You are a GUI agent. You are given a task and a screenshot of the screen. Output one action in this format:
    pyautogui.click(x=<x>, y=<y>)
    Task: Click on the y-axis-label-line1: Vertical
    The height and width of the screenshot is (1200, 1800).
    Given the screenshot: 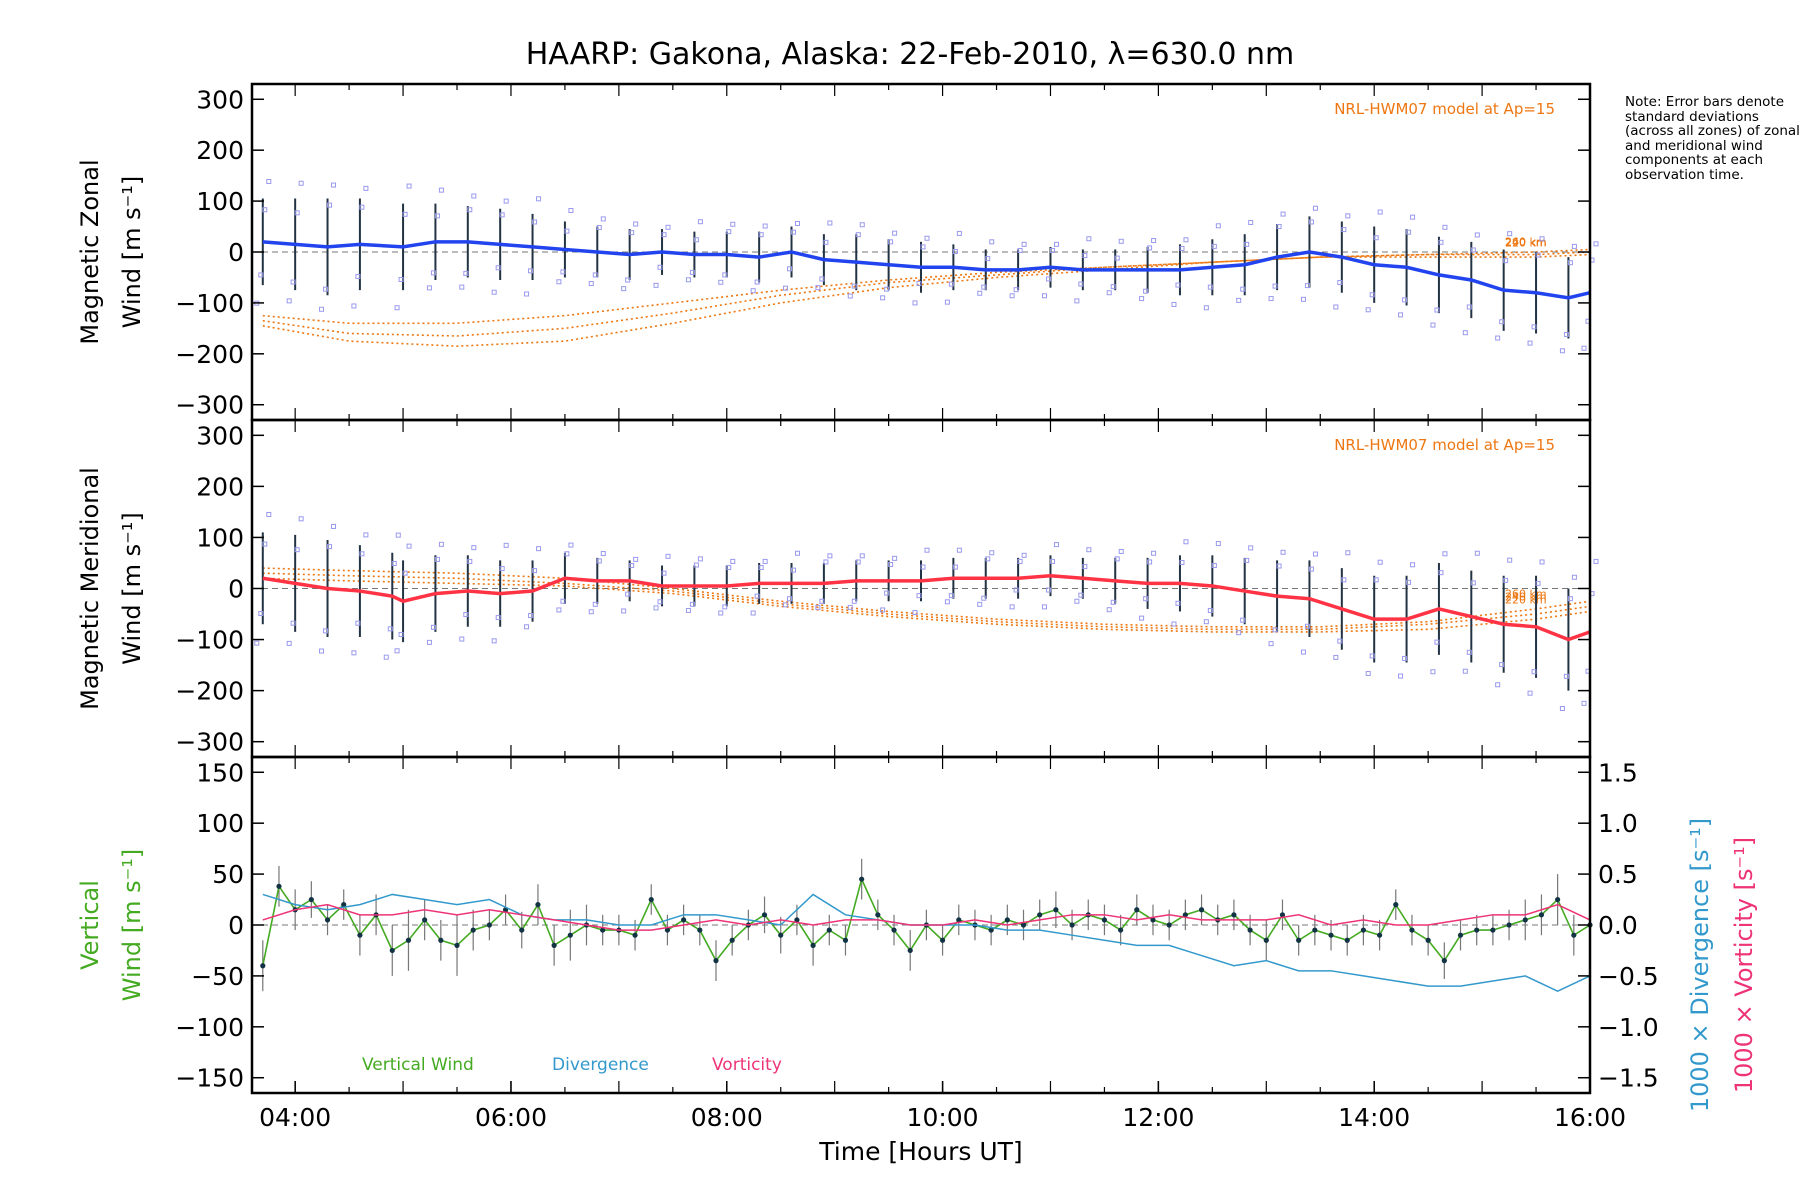 What is the action you would take?
    pyautogui.click(x=90, y=925)
    